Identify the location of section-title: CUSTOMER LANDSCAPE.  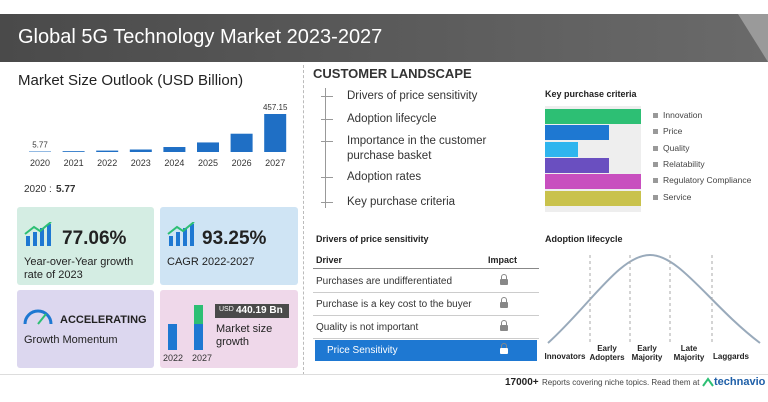
(392, 73).